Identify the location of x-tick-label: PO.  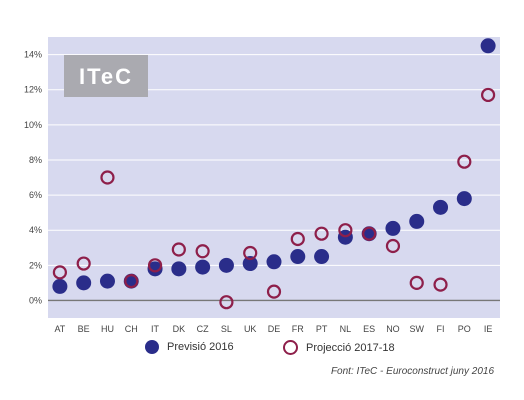
(464, 329).